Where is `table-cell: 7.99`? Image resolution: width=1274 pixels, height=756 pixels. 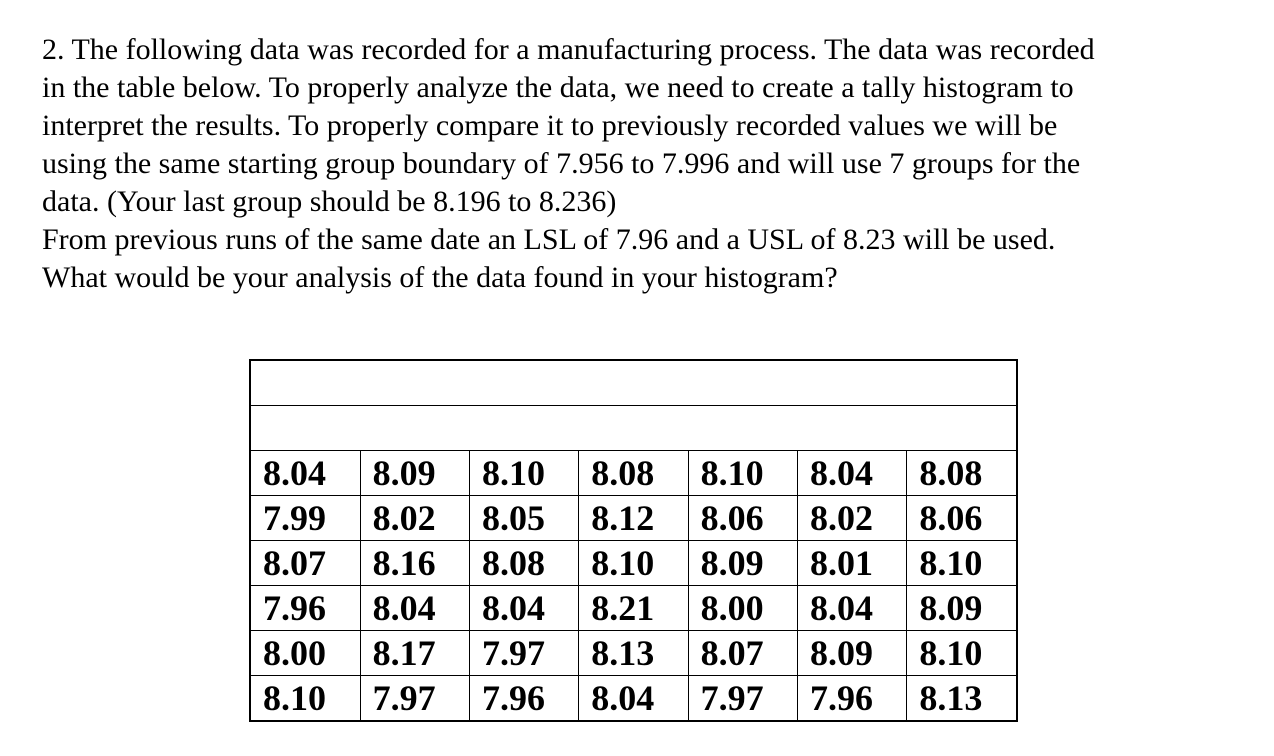
table-cell: 7.99 is located at coordinates (305, 518).